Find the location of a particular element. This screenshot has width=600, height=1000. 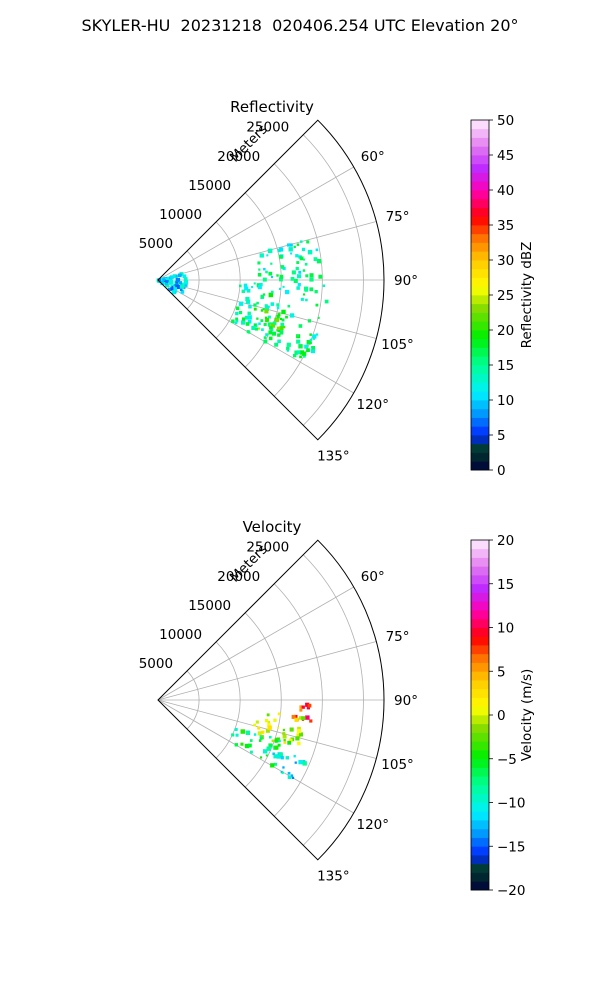

colorbar-tick-label: 5 is located at coordinates (501, 672).